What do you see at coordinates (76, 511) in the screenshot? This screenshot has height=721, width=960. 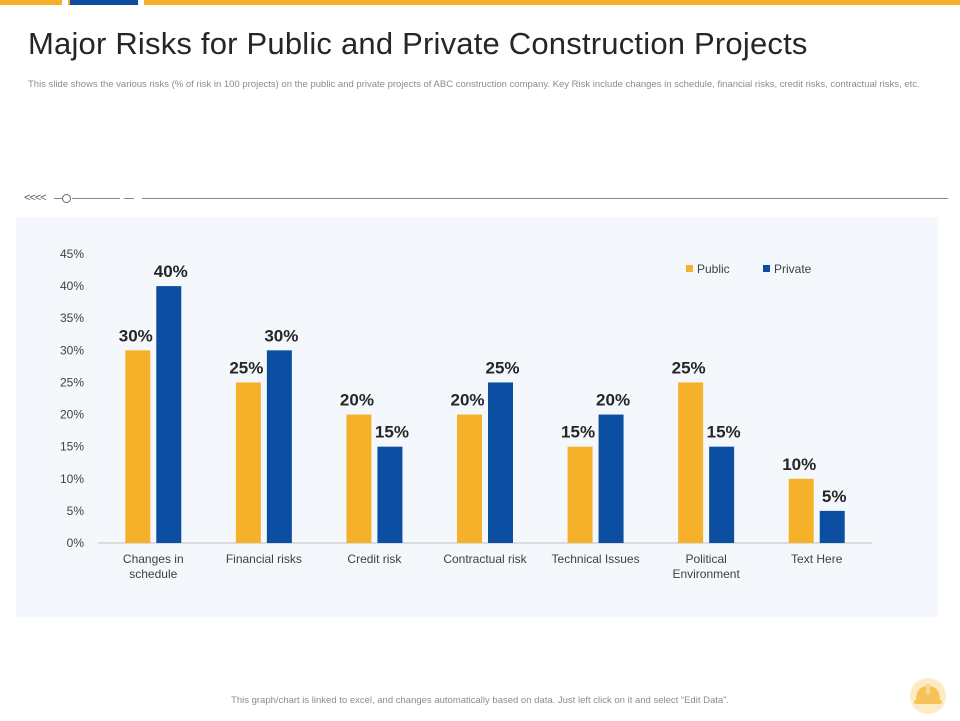 I see `y-tick-label: 5%` at bounding box center [76, 511].